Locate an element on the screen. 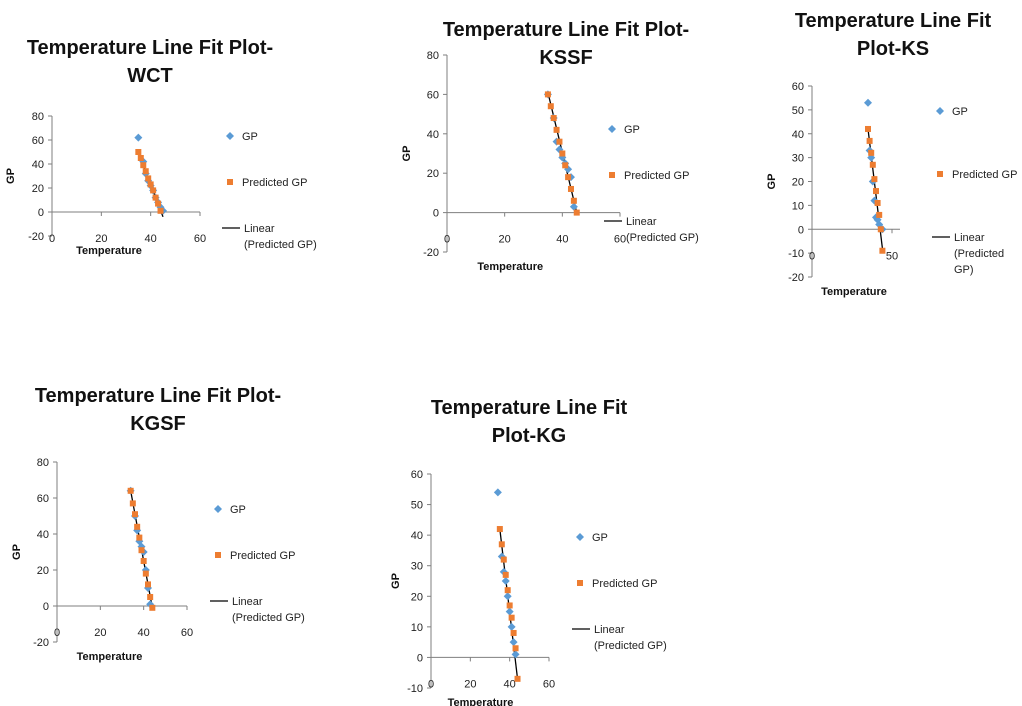 Image resolution: width=1022 pixels, height=706 pixels. chart-title-line: WCT is located at coordinates (150, 76).